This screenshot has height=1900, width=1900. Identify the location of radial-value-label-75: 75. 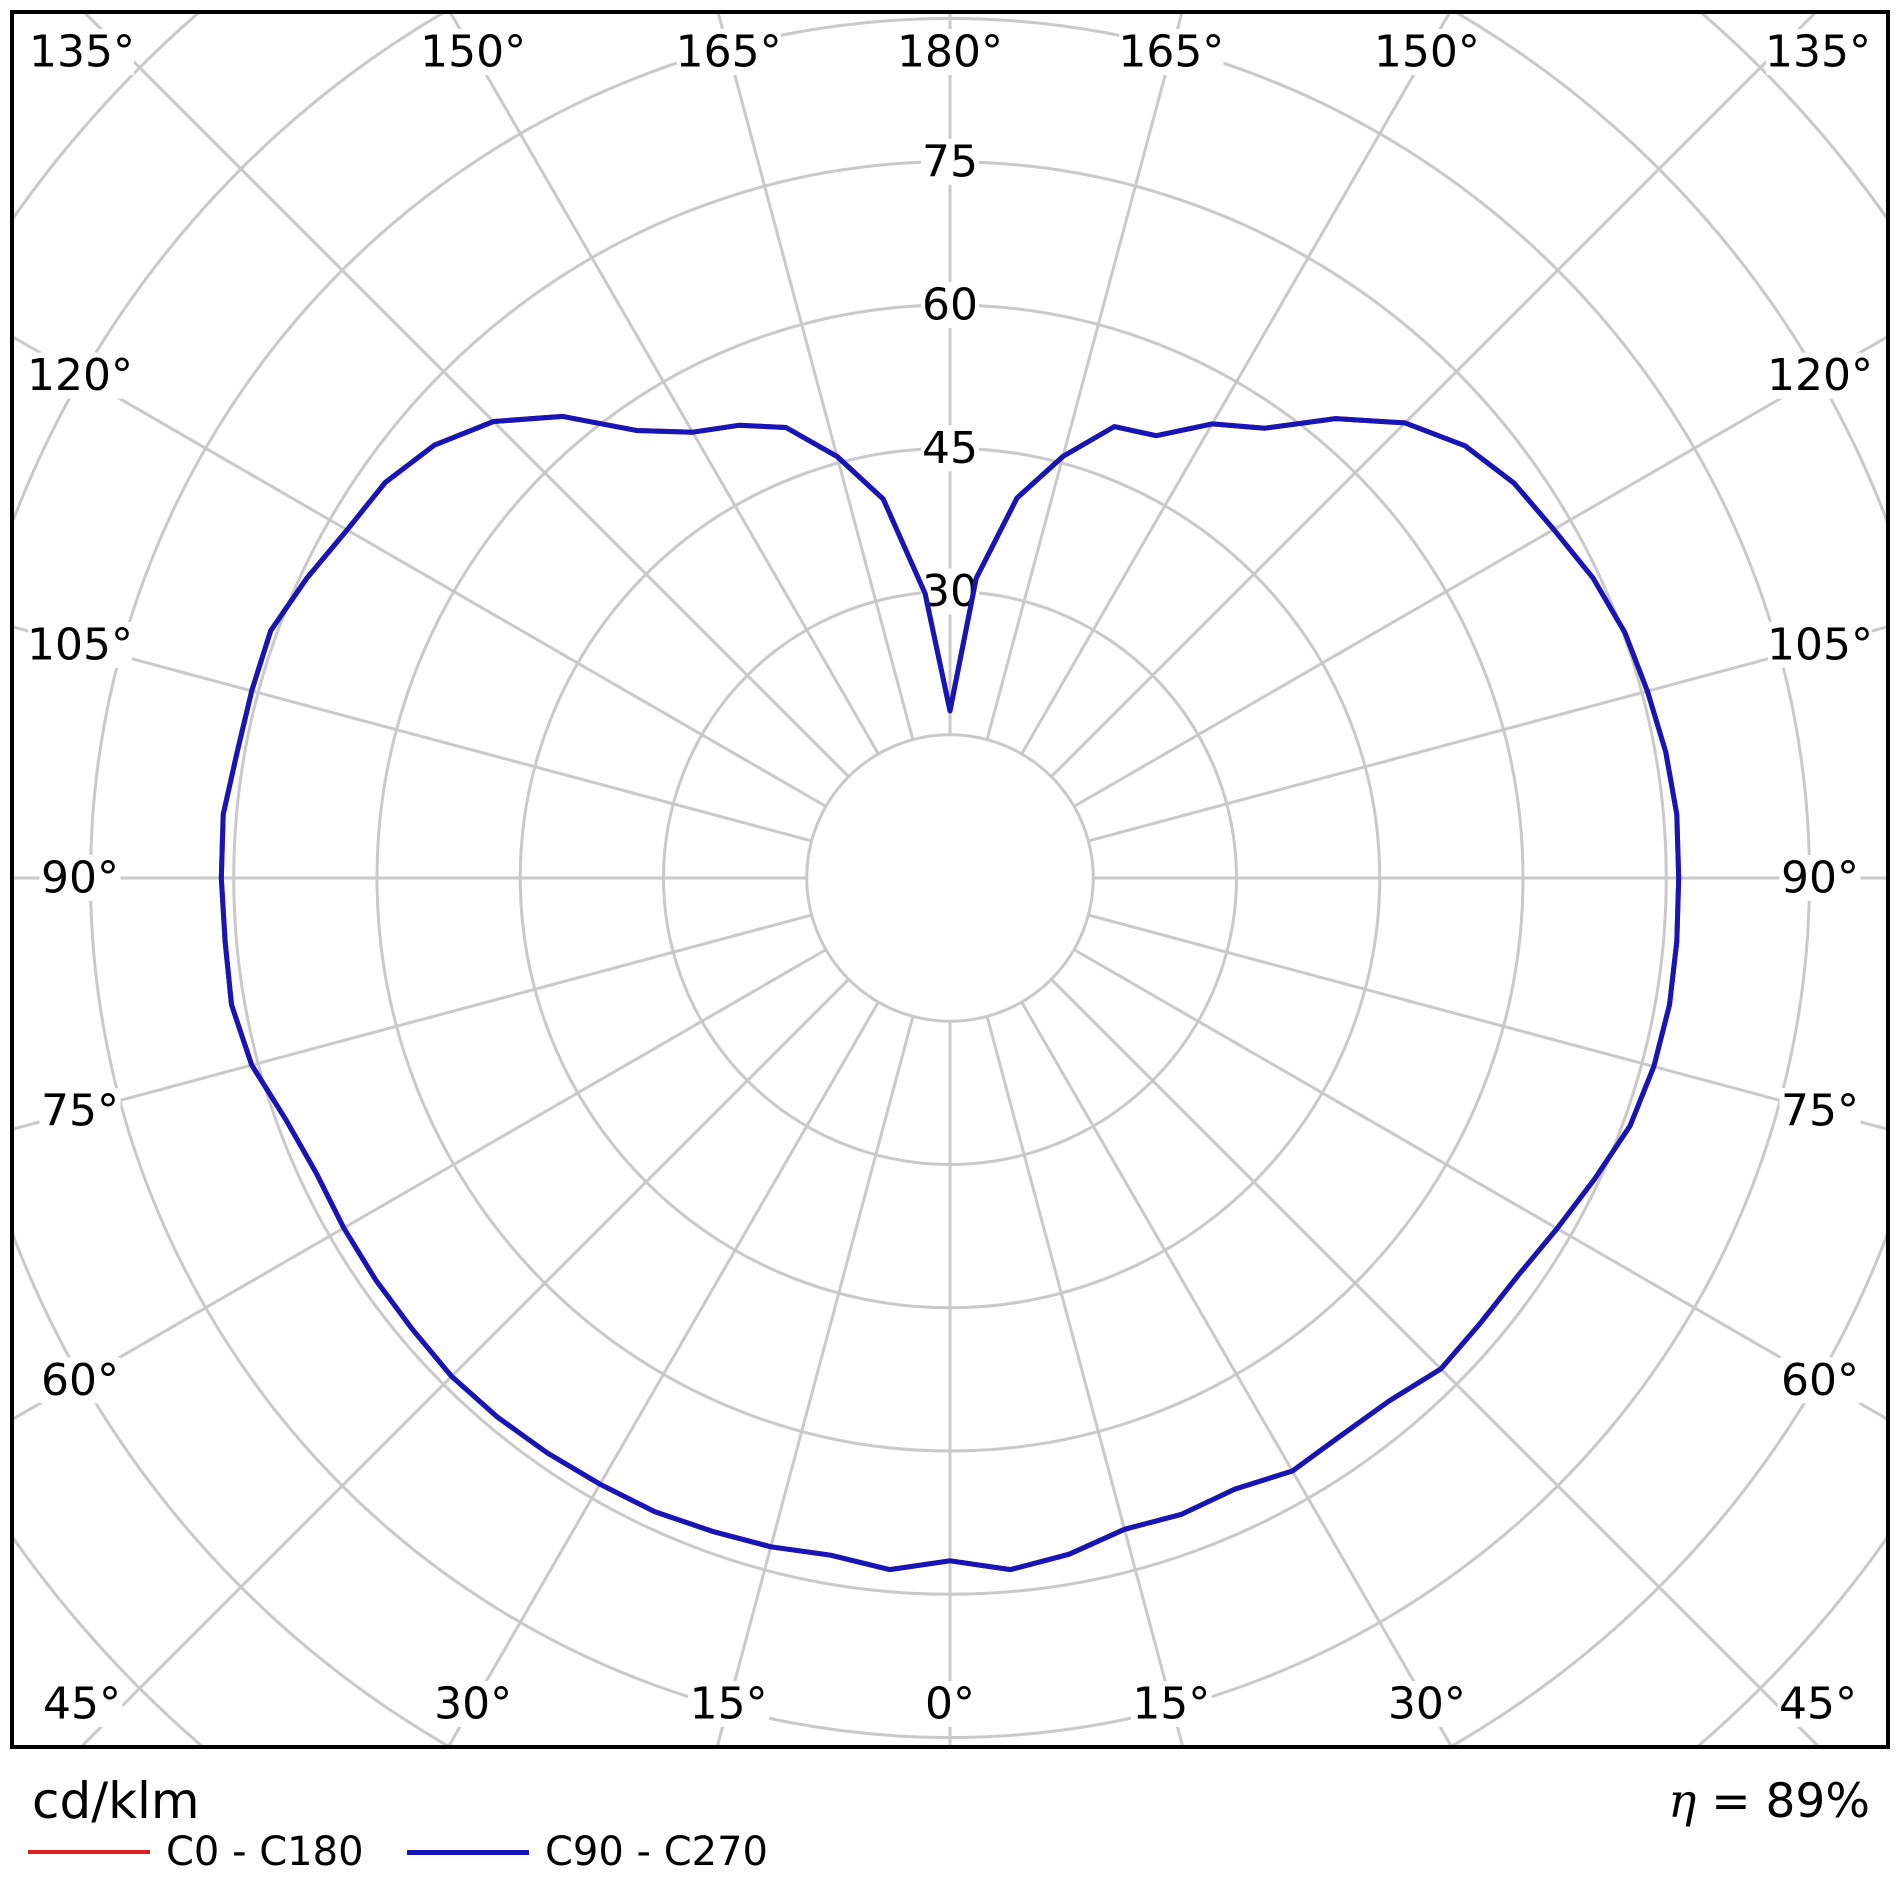
(950, 161).